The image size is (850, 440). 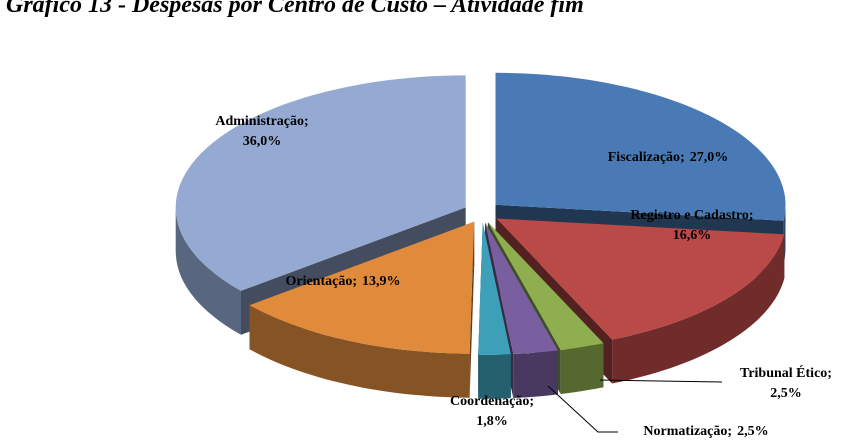 What do you see at coordinates (709, 157) in the screenshot?
I see `label-part: 27,0%` at bounding box center [709, 157].